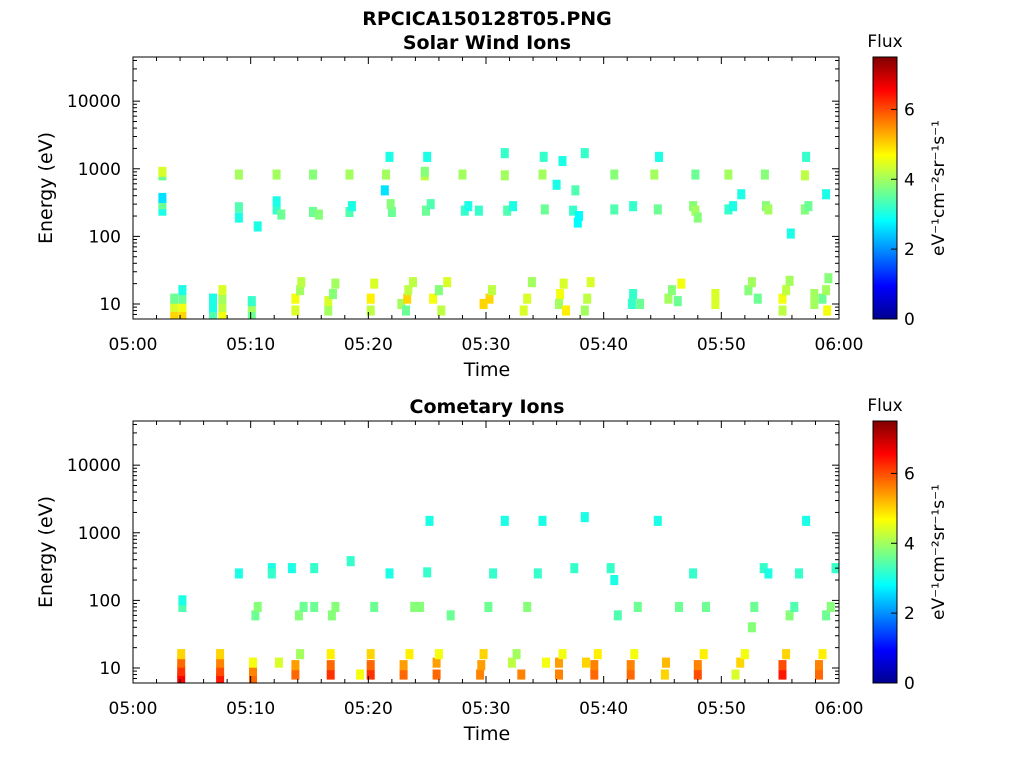 The width and height of the screenshot is (1024, 768). I want to click on x-tick-label: 06:00, so click(839, 345).